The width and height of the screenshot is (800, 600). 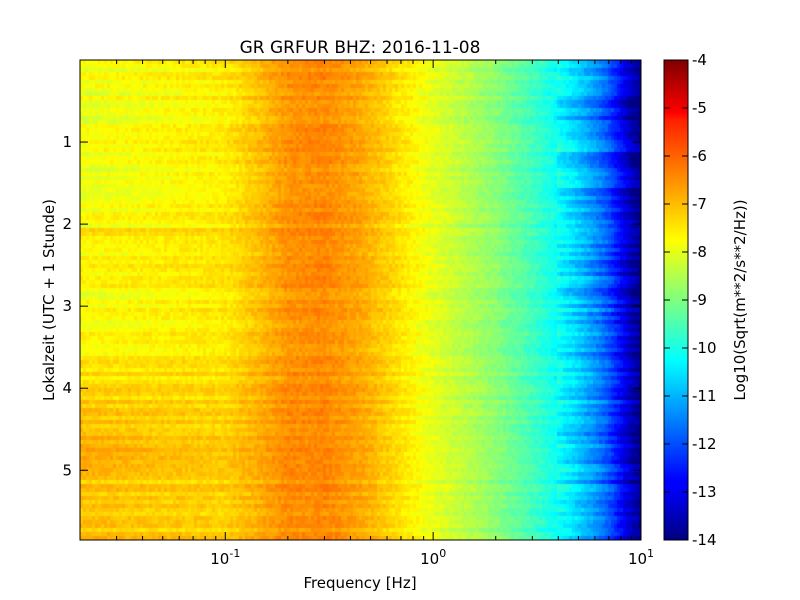 I want to click on colorbar-tick-label: -10, so click(x=704, y=348).